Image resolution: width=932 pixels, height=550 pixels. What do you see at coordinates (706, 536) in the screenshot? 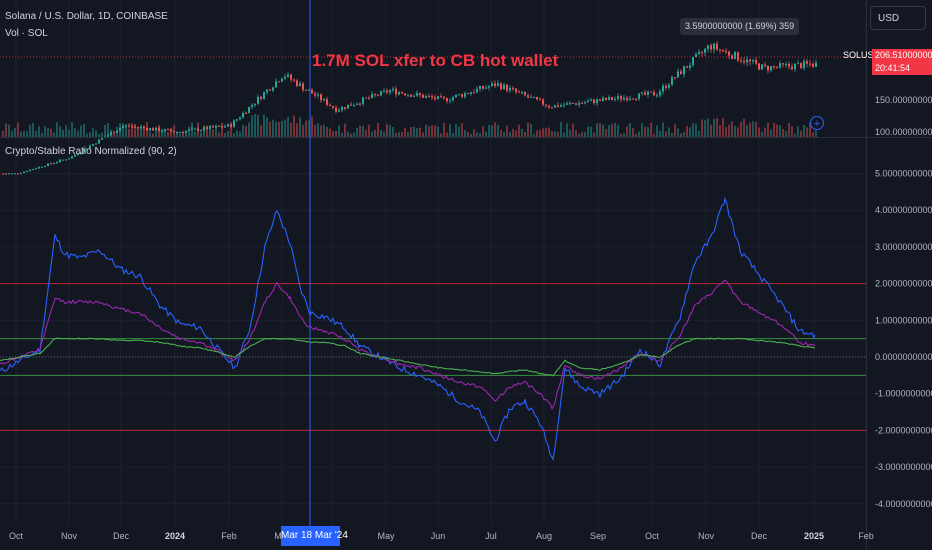
I see `time-tick-label: Nov` at bounding box center [706, 536].